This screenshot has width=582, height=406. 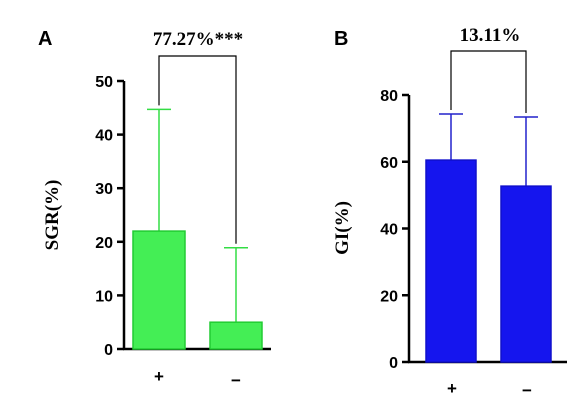 What do you see at coordinates (341, 39) in the screenshot?
I see `panel-b-letter: B` at bounding box center [341, 39].